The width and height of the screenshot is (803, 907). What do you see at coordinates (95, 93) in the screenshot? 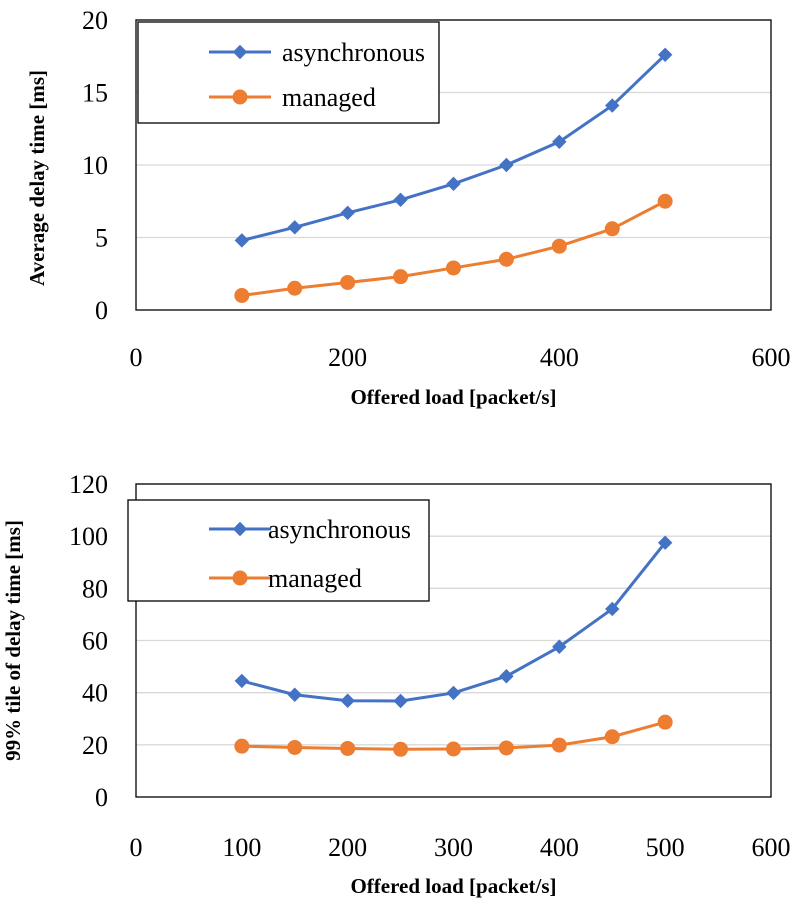
I see `y-tick-label: 15` at bounding box center [95, 93].